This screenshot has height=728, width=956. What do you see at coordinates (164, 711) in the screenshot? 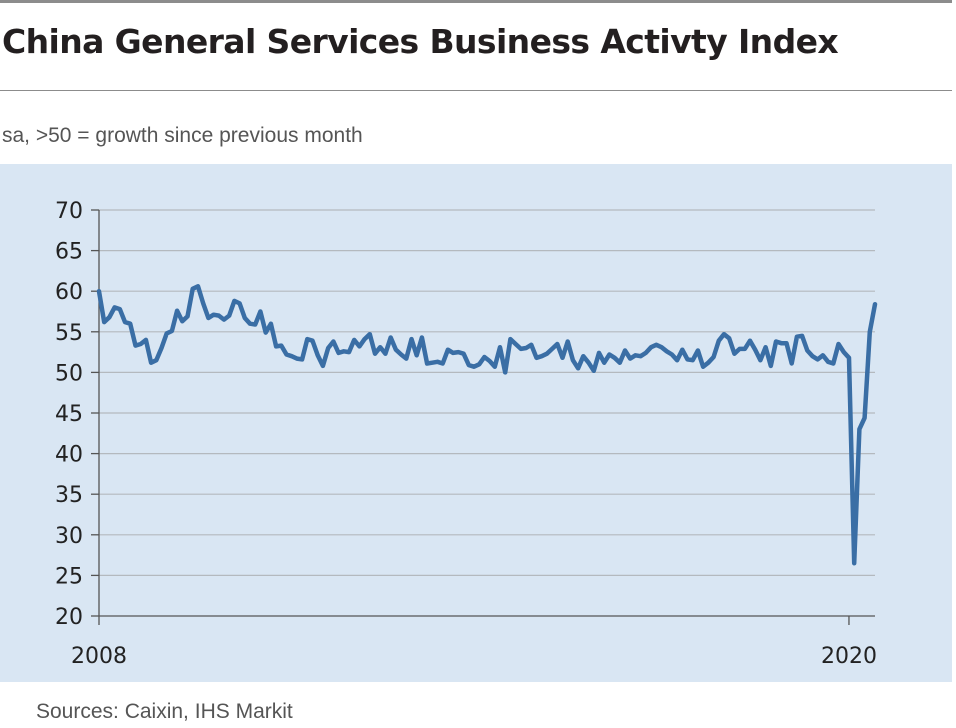
I see `source-note: Sources: Caixin, IHS Markit` at bounding box center [164, 711].